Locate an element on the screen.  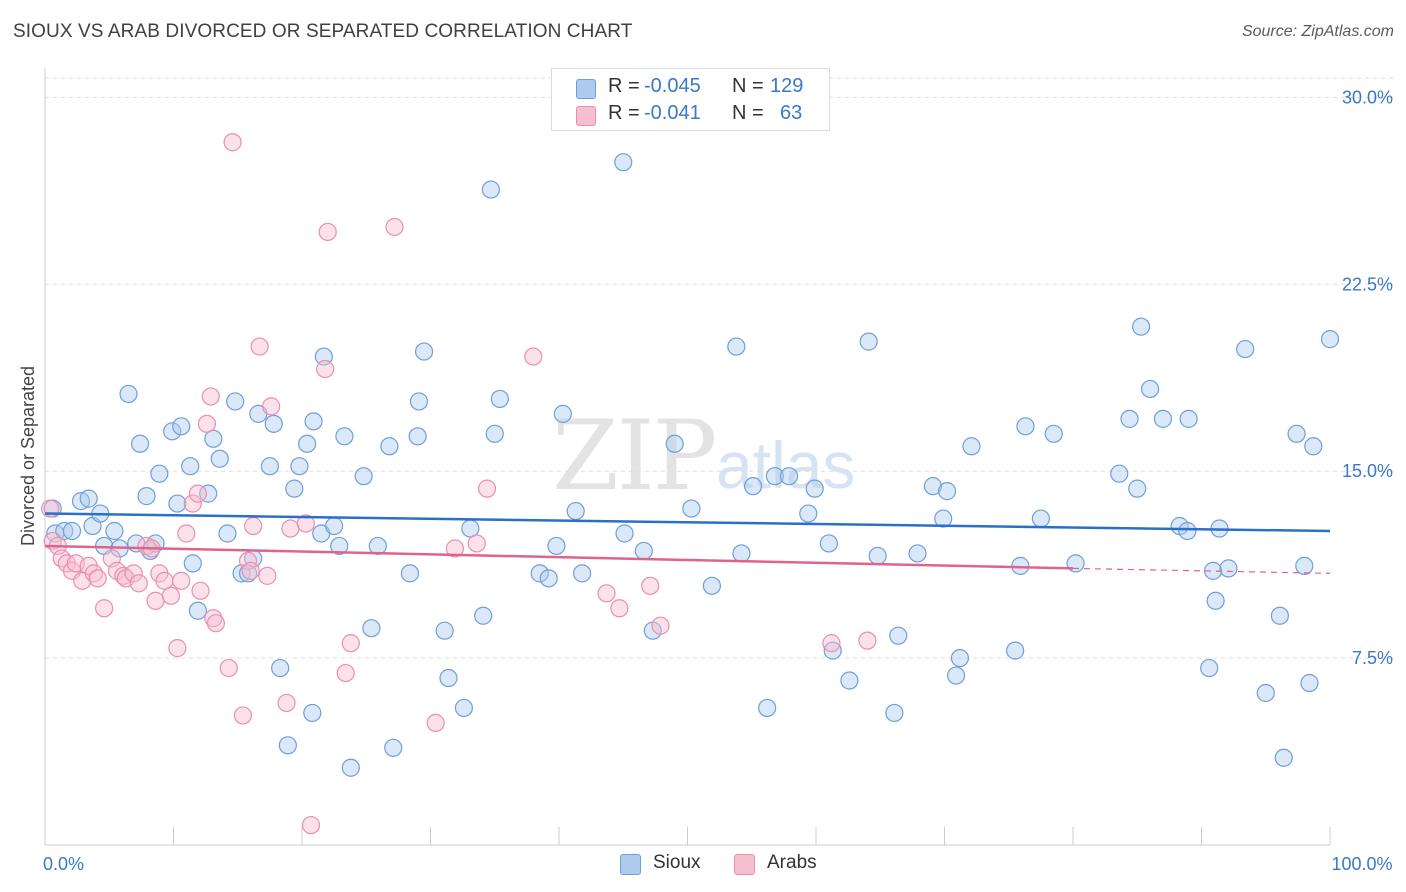
r-label: R = is located at coordinates (624, 113).